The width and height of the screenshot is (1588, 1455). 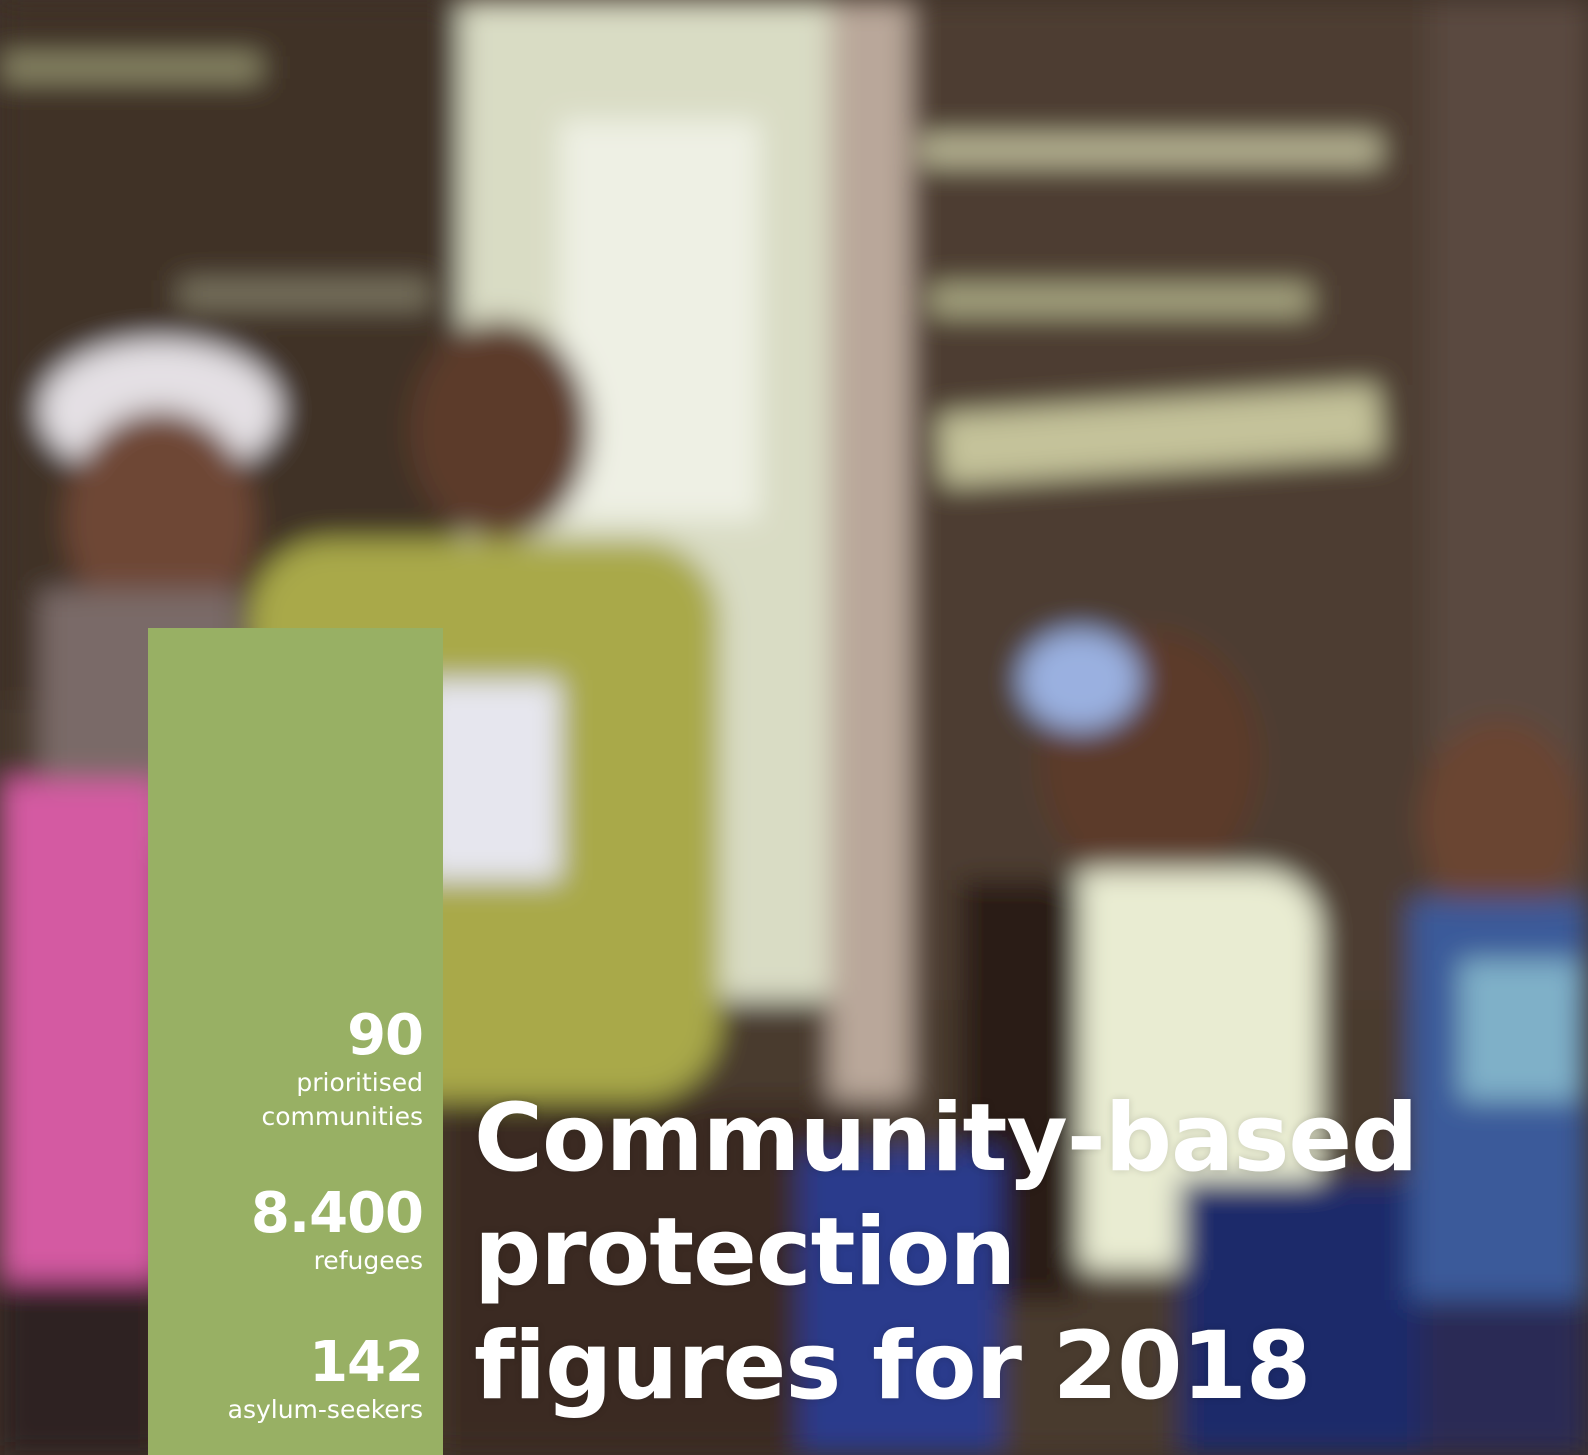 What do you see at coordinates (337, 1213) in the screenshot?
I see `stat-number: 8.400` at bounding box center [337, 1213].